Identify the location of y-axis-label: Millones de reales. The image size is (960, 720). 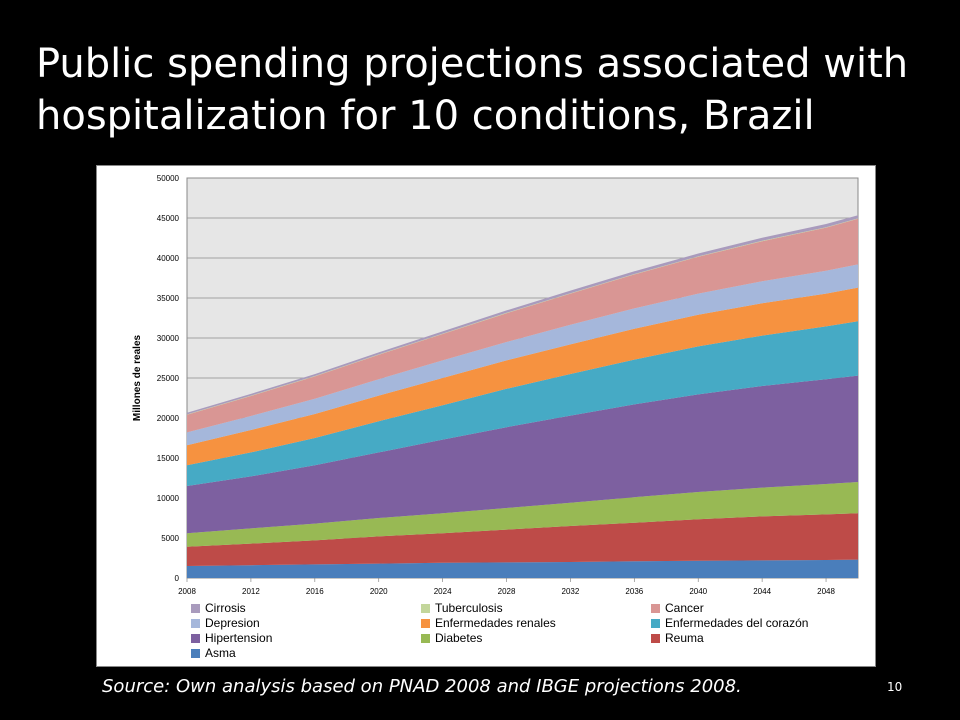
(137, 377).